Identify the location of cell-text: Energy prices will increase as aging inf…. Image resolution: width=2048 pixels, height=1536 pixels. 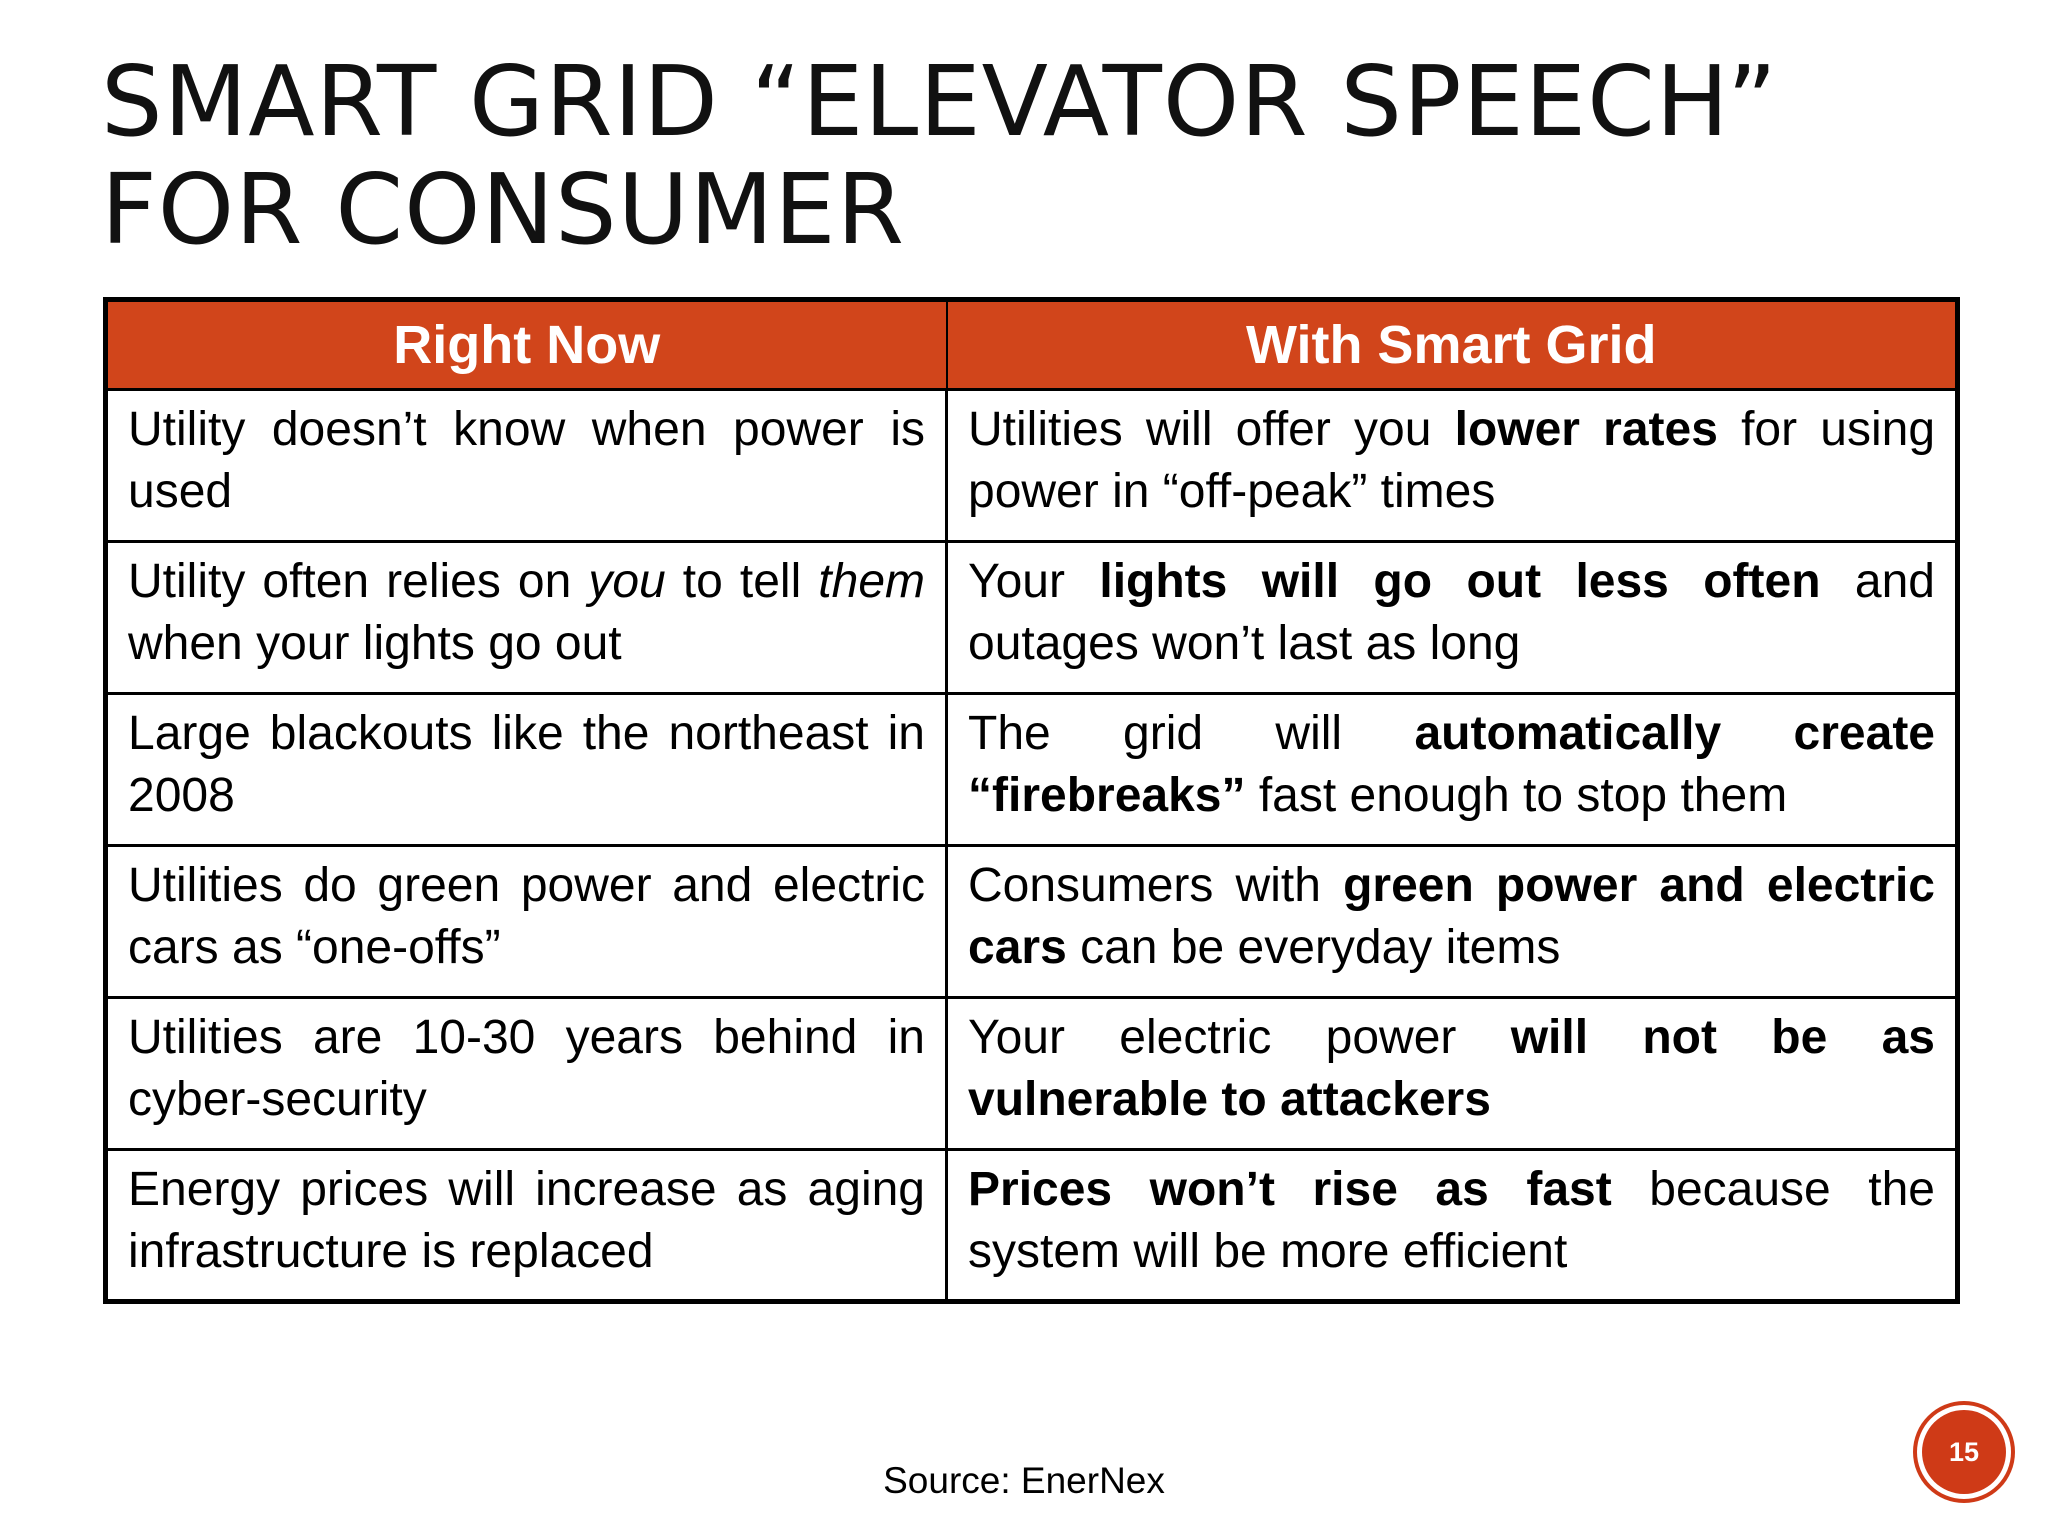
(526, 1220).